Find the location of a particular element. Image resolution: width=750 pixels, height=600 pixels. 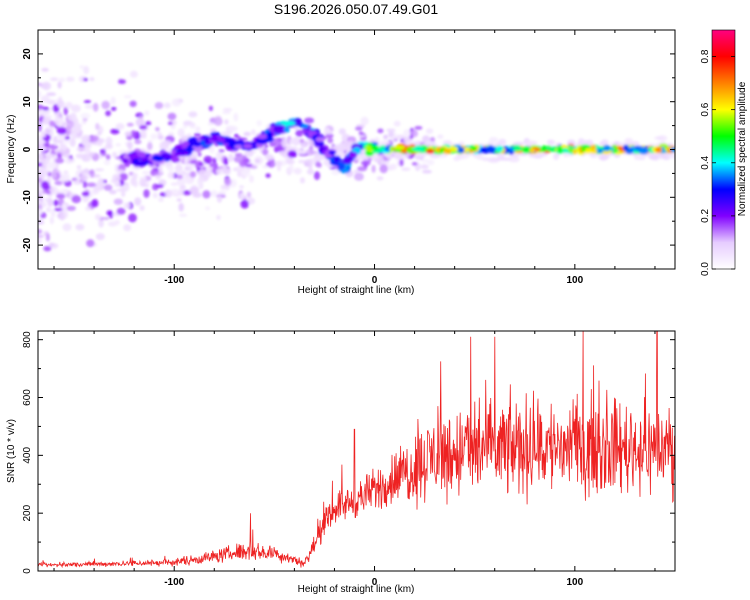

colorbar-scale is located at coordinates (723, 149).